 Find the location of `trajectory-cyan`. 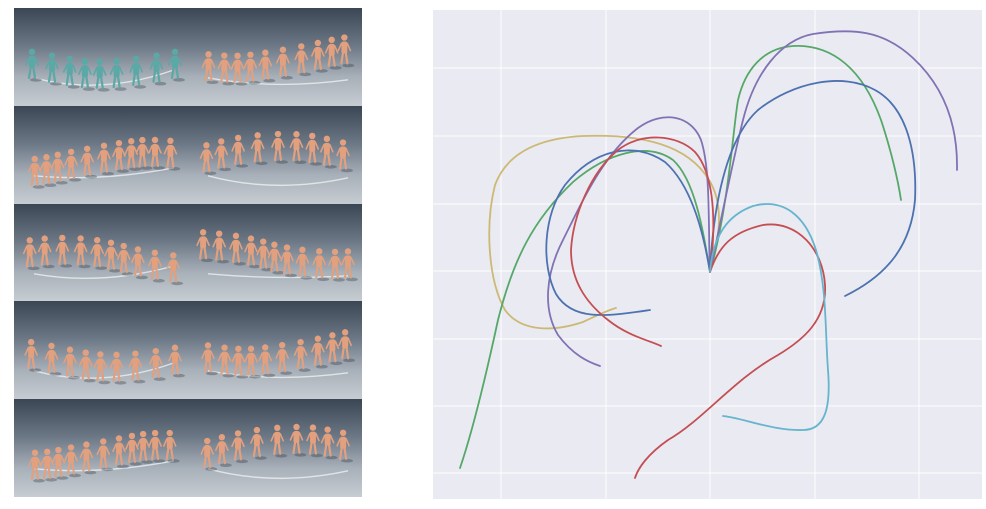

trajectory-cyan is located at coordinates (769, 317).